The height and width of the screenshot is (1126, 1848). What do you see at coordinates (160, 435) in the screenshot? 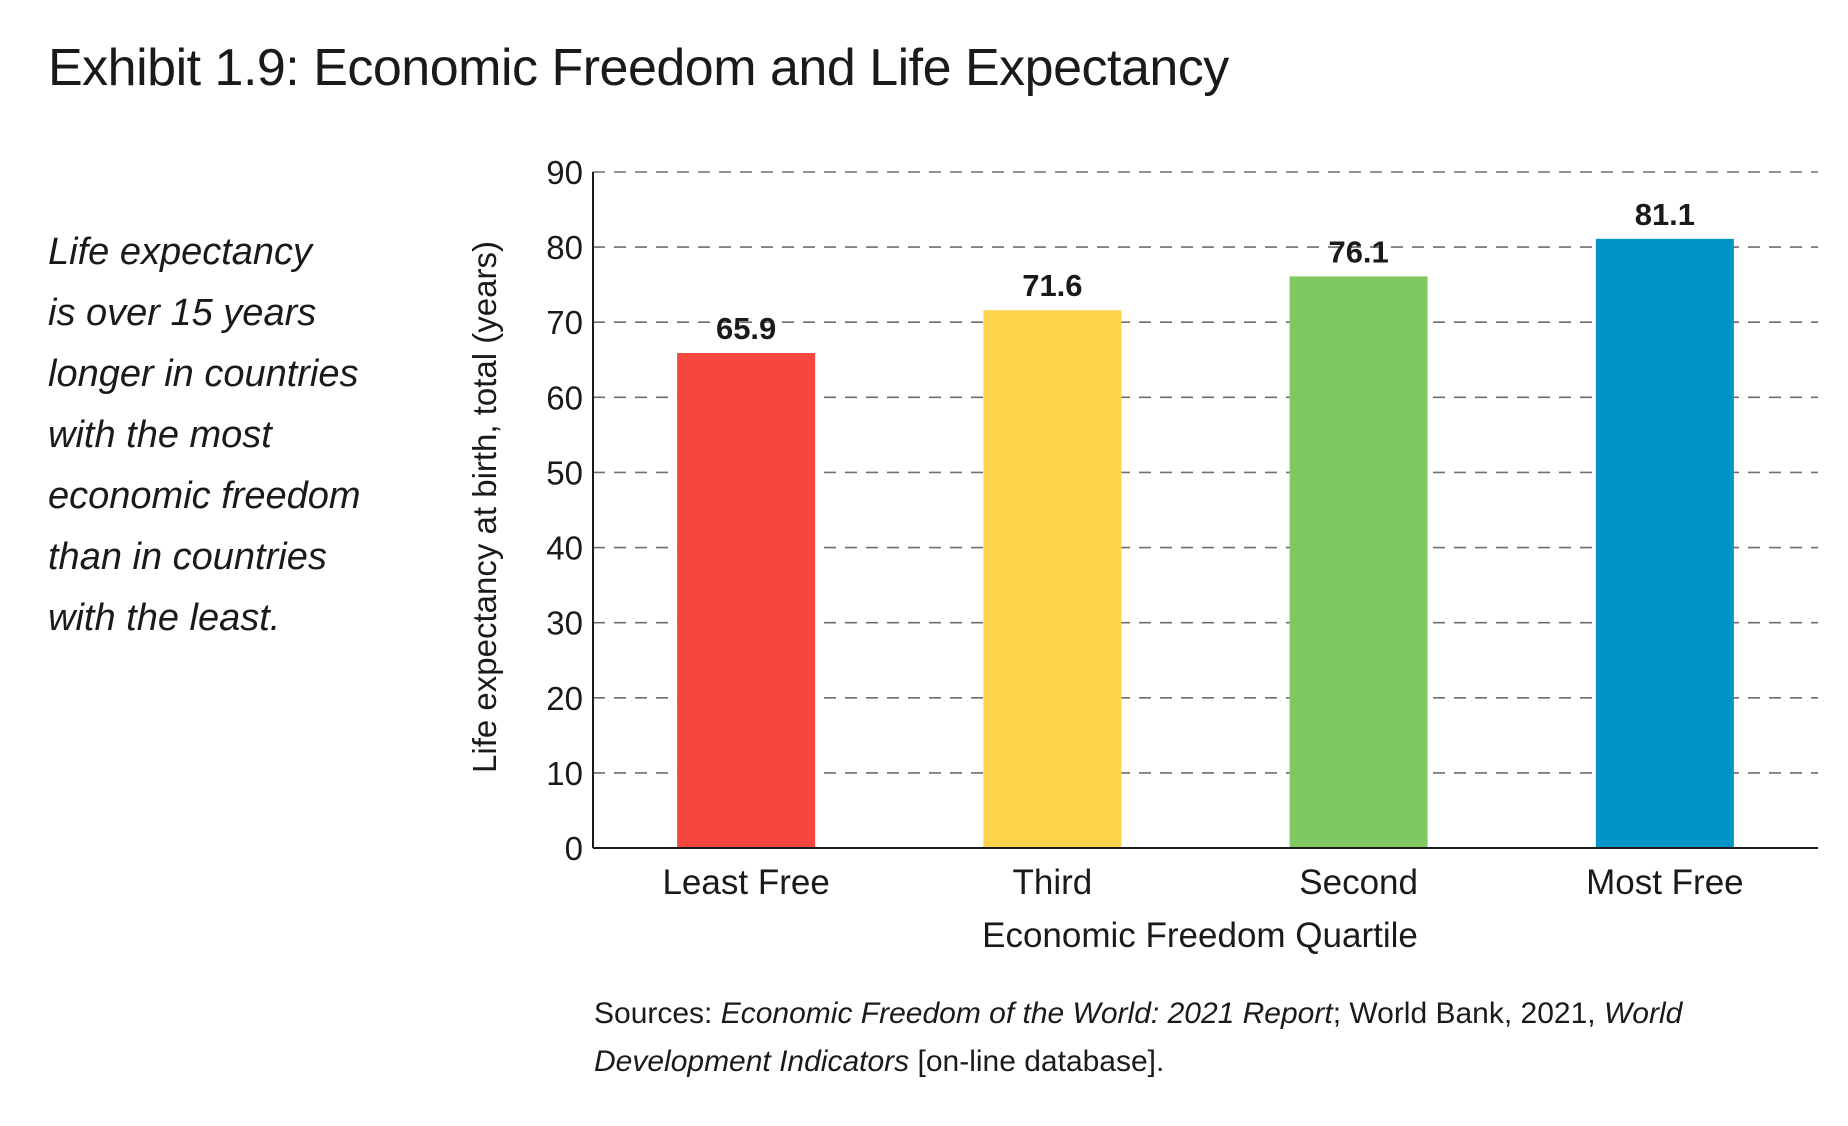
I see `callout-line: with the most` at bounding box center [160, 435].